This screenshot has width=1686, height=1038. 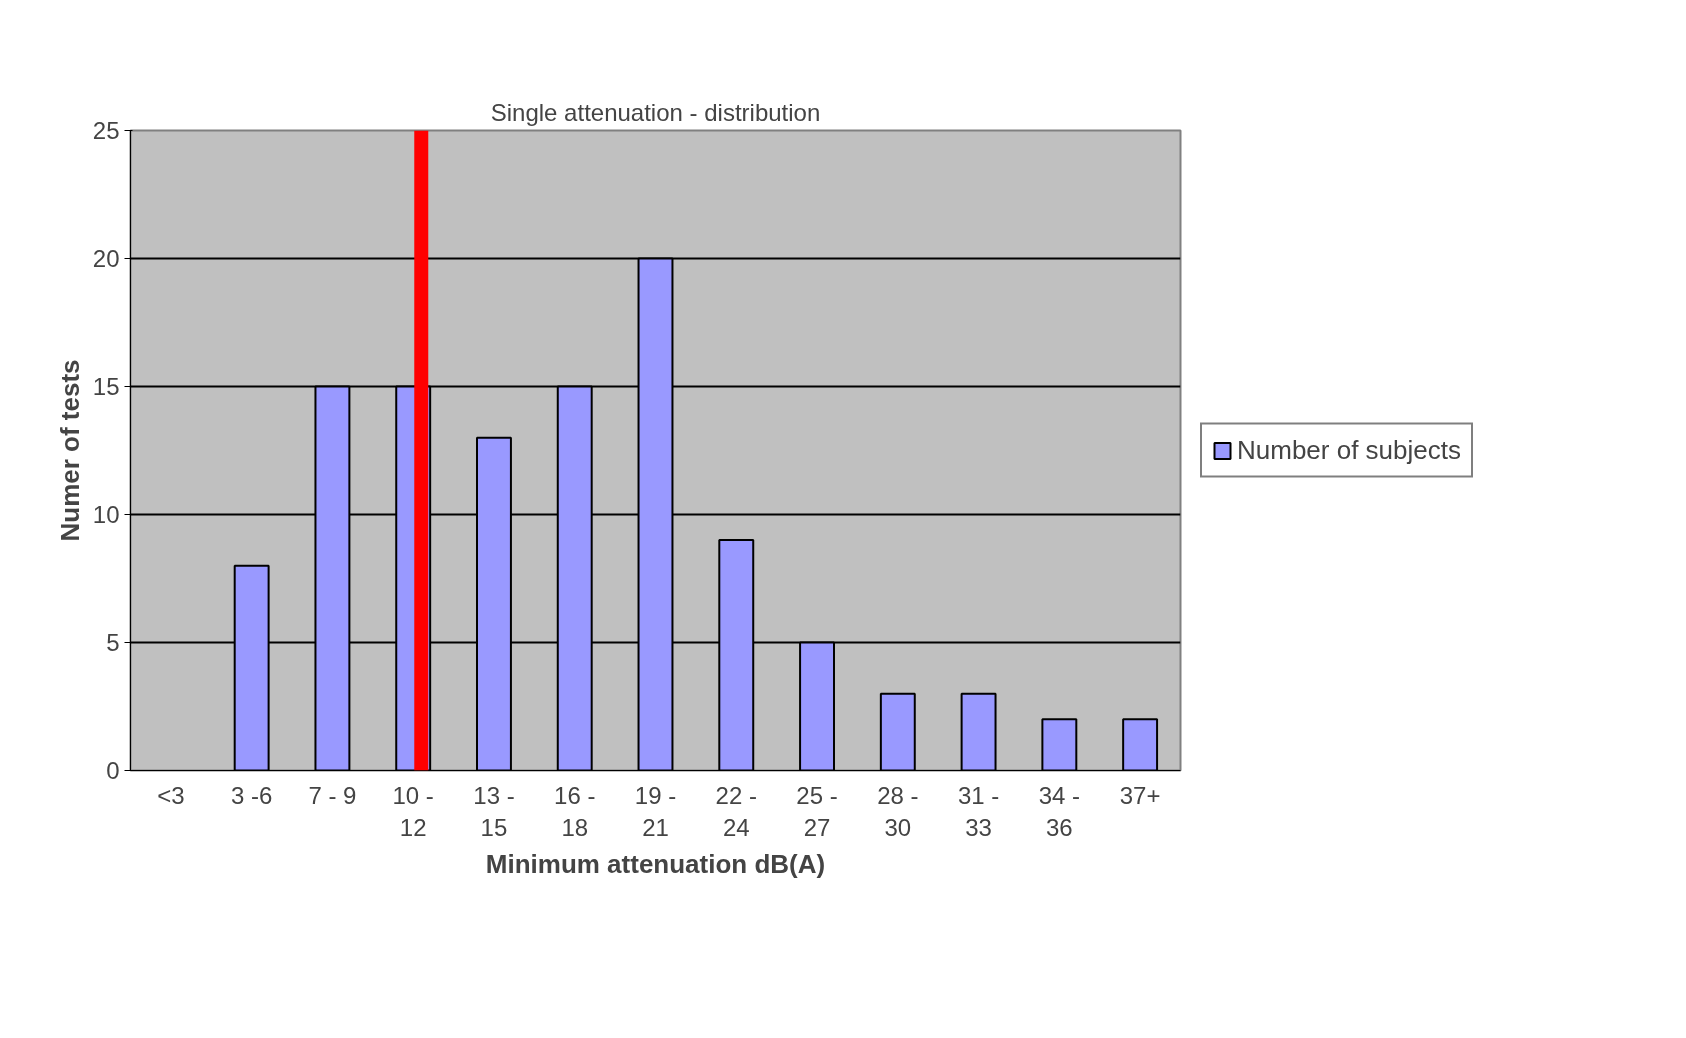 What do you see at coordinates (655, 863) in the screenshot?
I see `x-axis-title: Minimum attenuation dB(A)` at bounding box center [655, 863].